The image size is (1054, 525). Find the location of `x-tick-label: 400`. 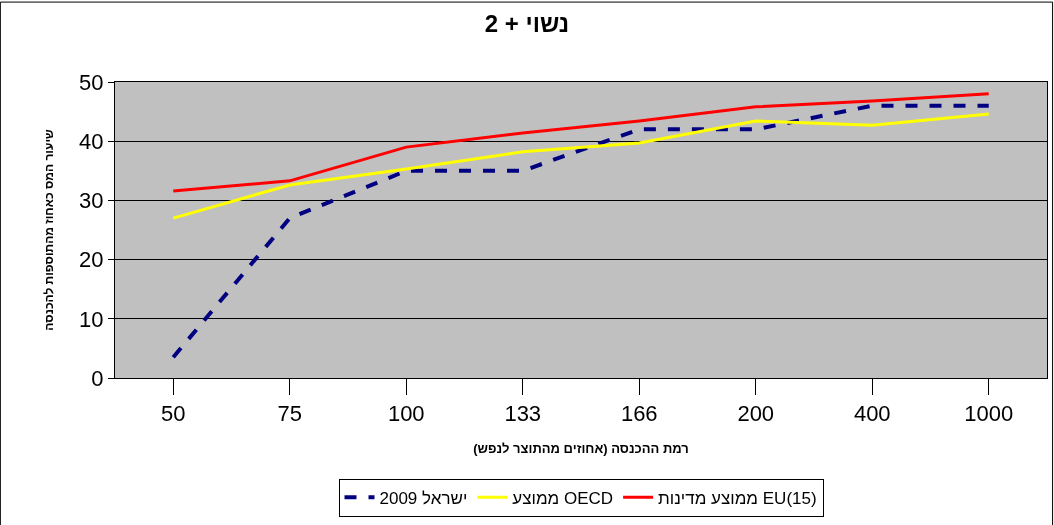

x-tick-label: 400 is located at coordinates (872, 414).